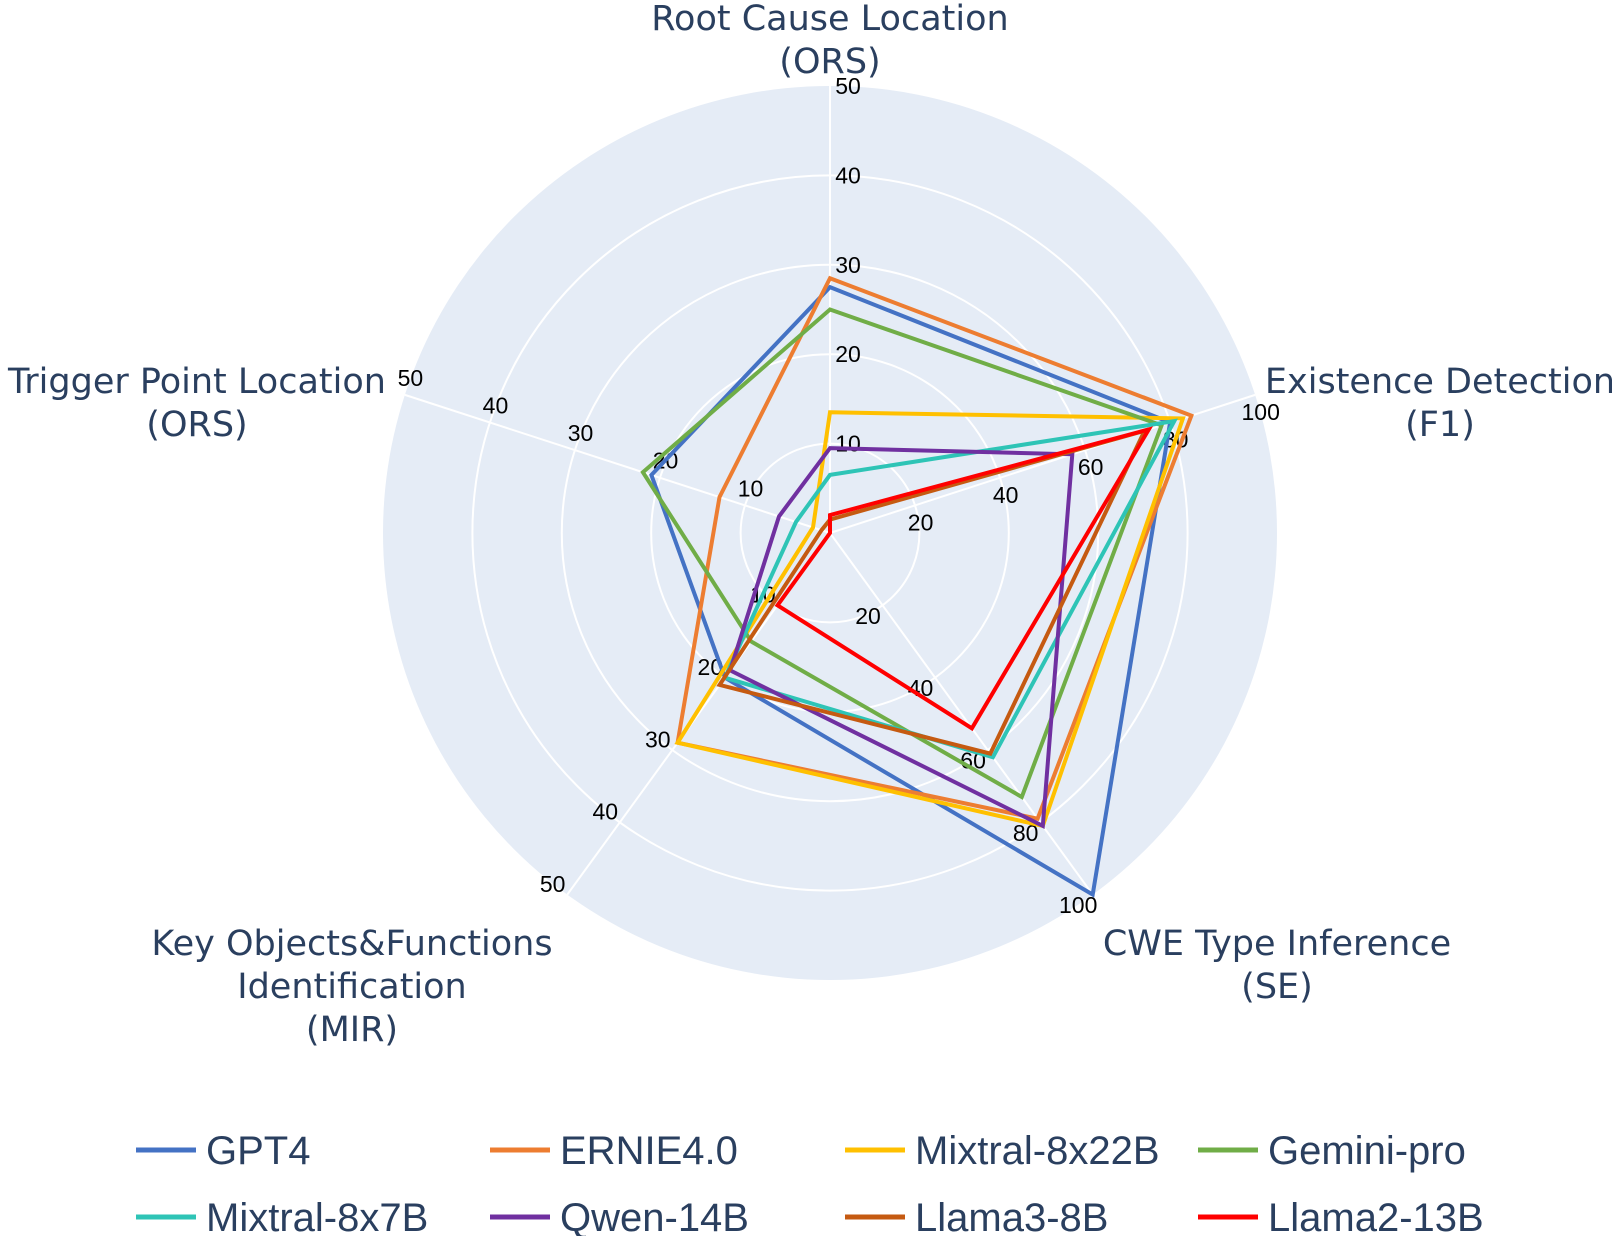 The image size is (1612, 1236). What do you see at coordinates (829, 41) in the screenshot?
I see `axis-title: Root Cause Location (ORS)` at bounding box center [829, 41].